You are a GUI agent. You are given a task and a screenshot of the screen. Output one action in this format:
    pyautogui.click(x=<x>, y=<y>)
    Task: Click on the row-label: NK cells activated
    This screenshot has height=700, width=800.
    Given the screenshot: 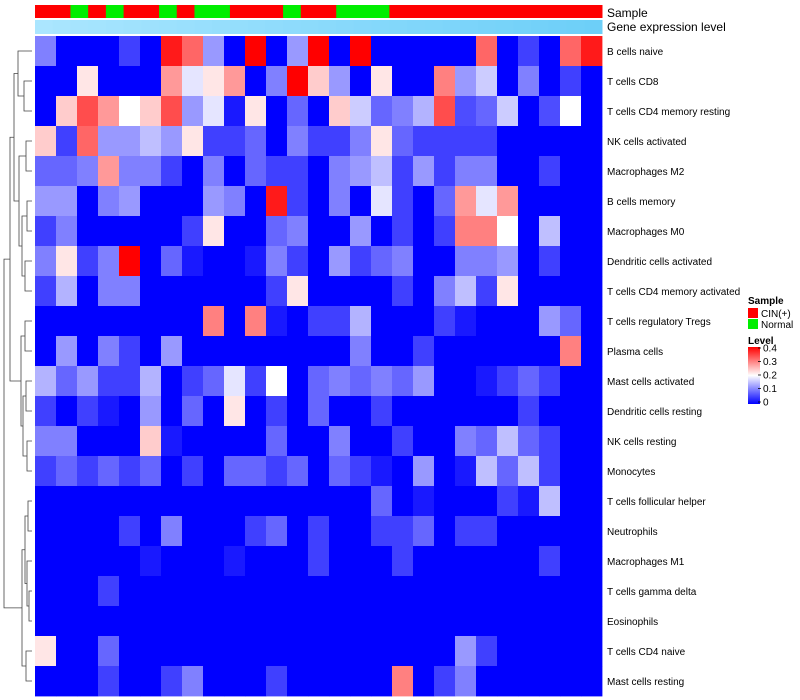 What is the action you would take?
    pyautogui.click(x=646, y=142)
    